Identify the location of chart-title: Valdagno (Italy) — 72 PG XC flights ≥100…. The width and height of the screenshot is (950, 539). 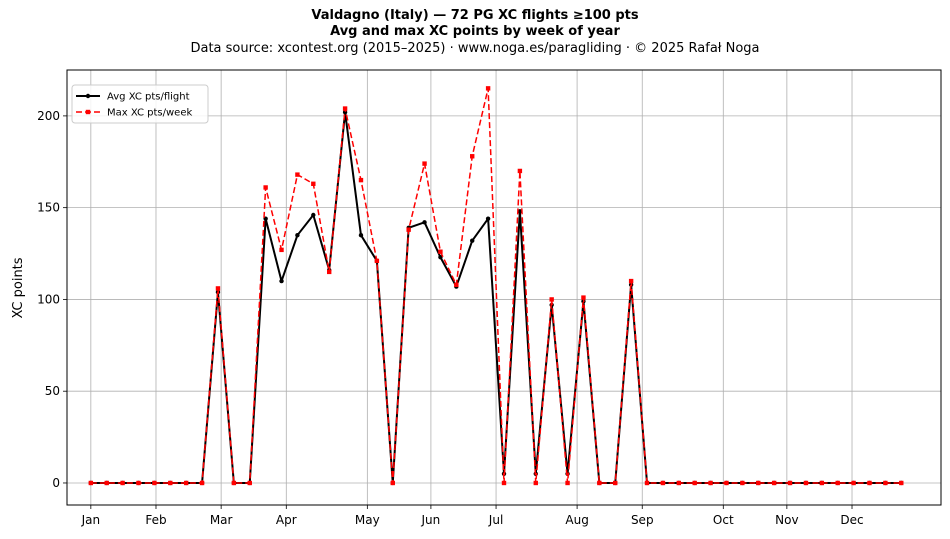
(475, 15).